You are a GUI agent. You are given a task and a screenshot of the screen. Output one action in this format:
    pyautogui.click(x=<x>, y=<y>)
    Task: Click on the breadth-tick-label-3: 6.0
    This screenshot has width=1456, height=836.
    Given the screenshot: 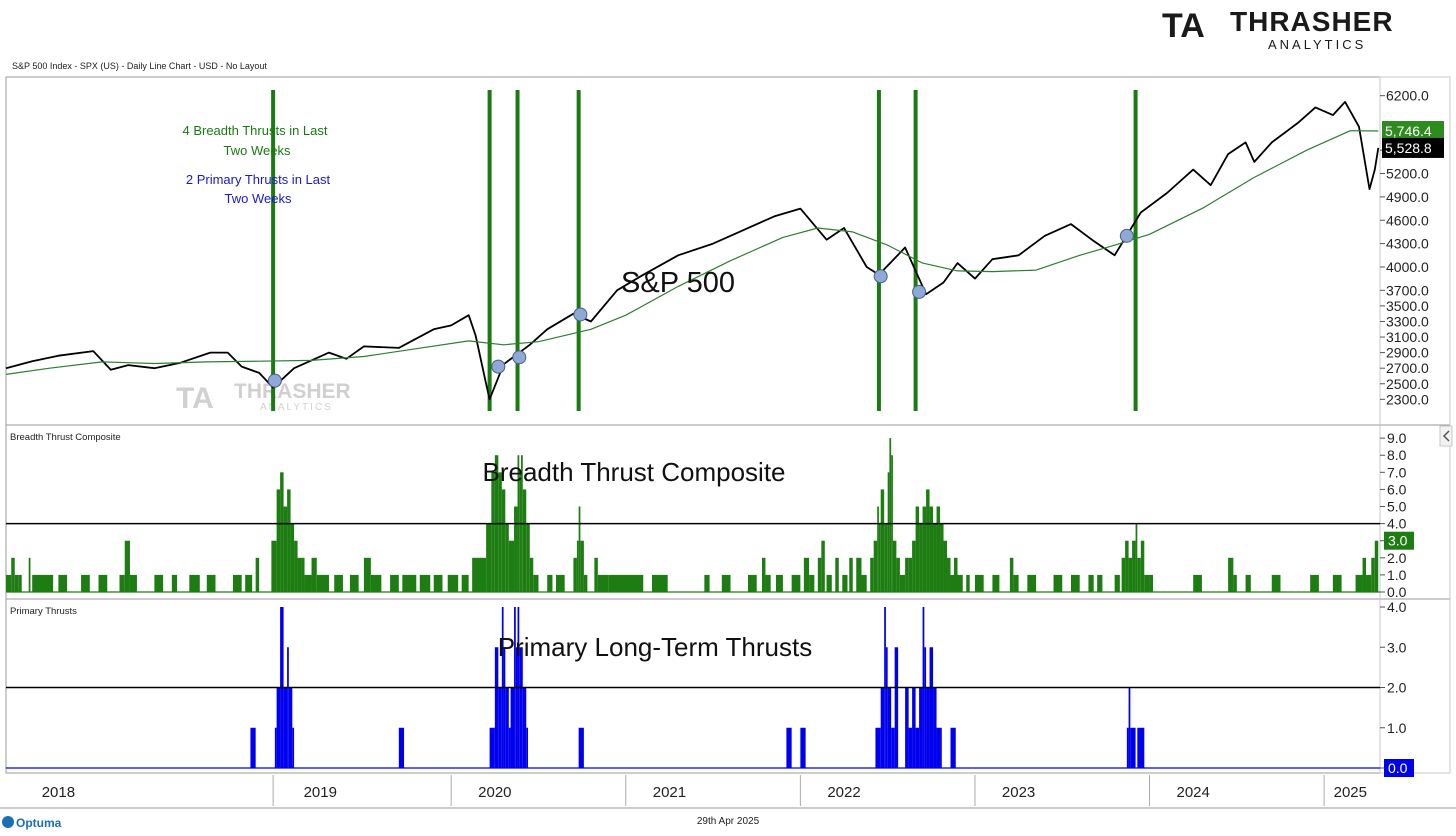 What is the action you would take?
    pyautogui.click(x=1397, y=489)
    